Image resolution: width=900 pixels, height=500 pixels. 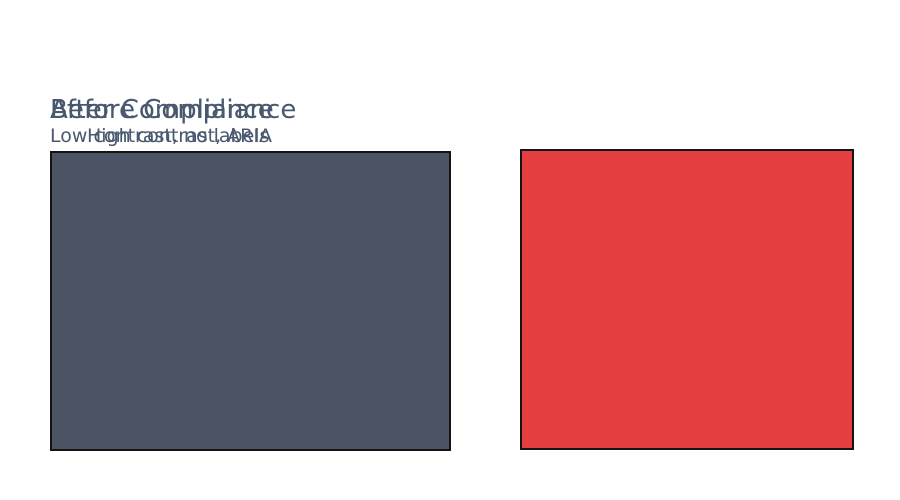 What do you see at coordinates (162, 110) in the screenshot?
I see `after-title: After Compliance` at bounding box center [162, 110].